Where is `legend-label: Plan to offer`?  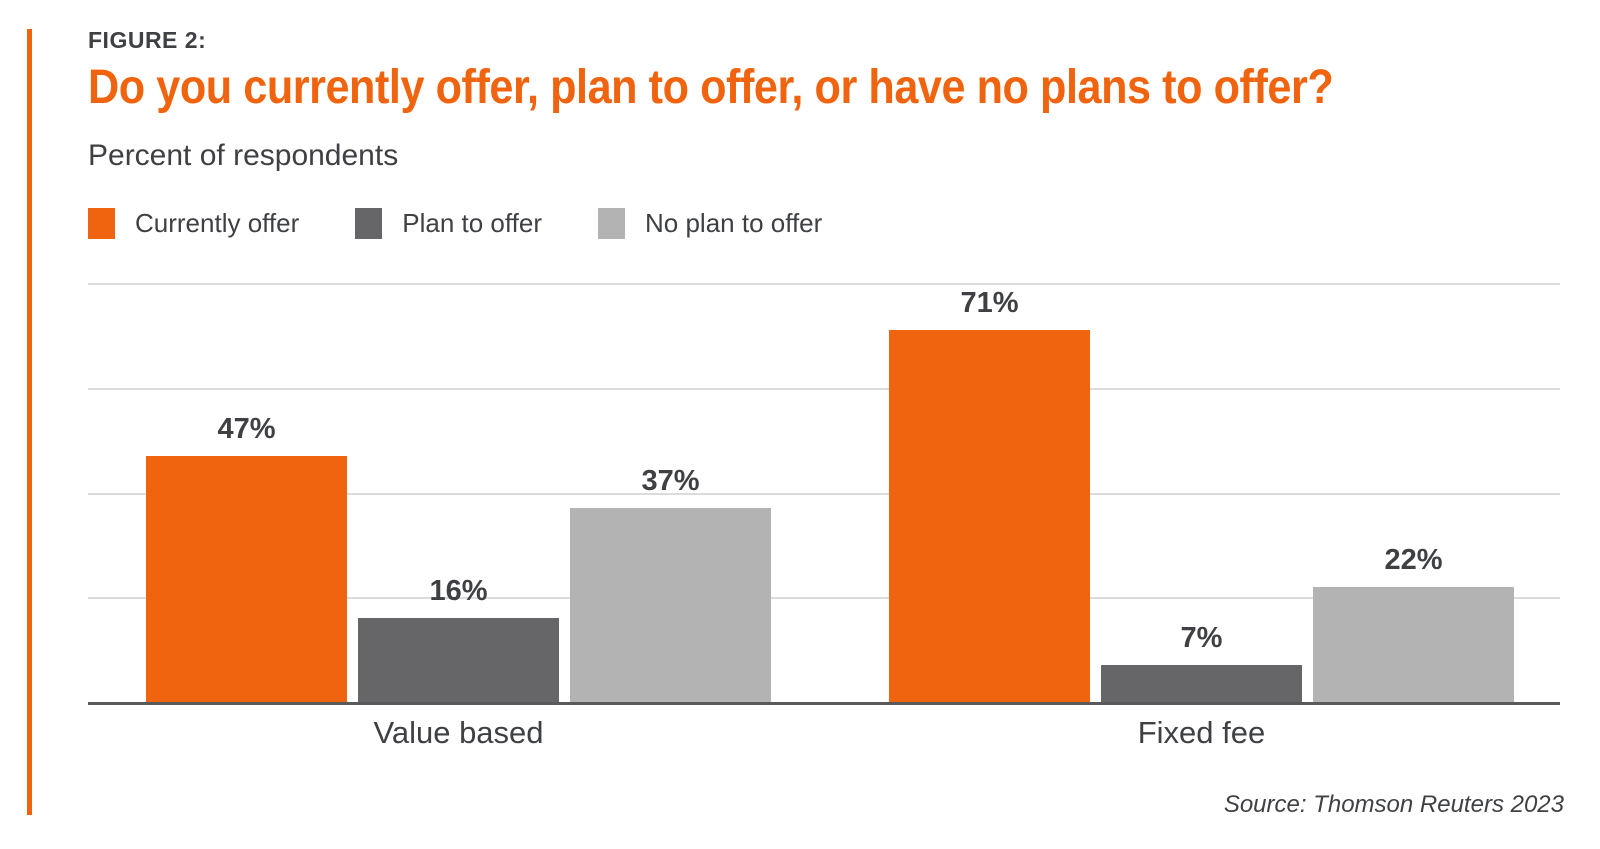
legend-label: Plan to offer is located at coordinates (472, 223).